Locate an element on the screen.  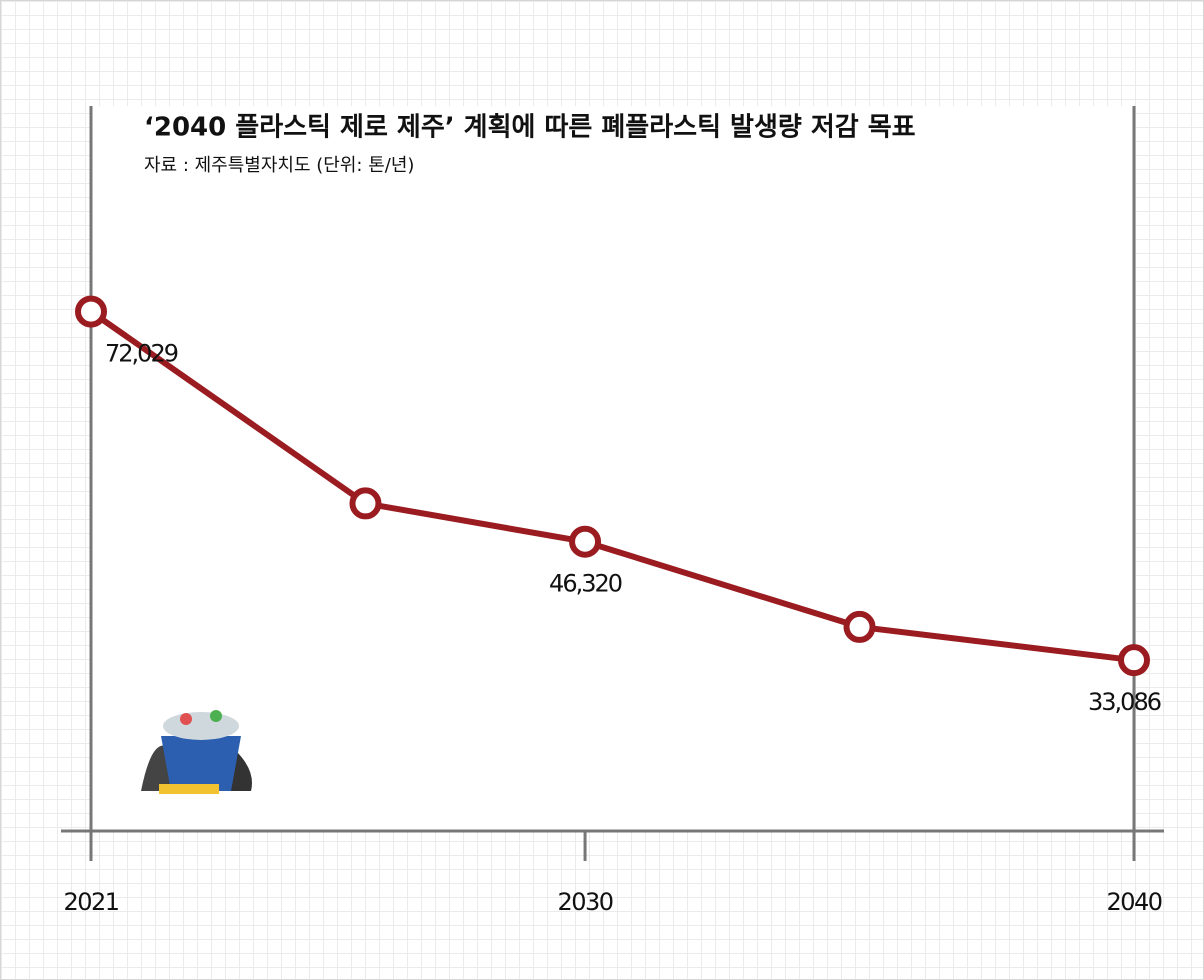
value-label: 33,086 is located at coordinates (1124, 702).